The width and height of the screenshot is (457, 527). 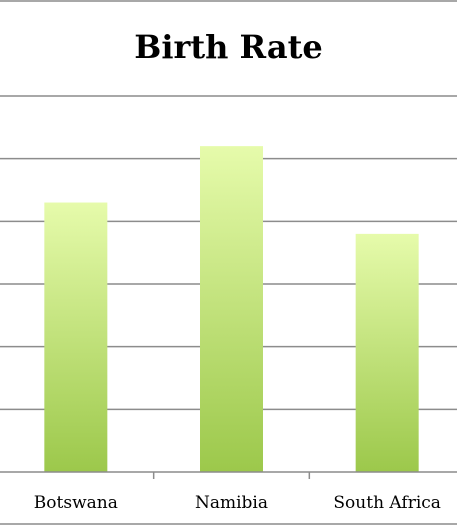 I want to click on category-label: Namibia, so click(x=231, y=503).